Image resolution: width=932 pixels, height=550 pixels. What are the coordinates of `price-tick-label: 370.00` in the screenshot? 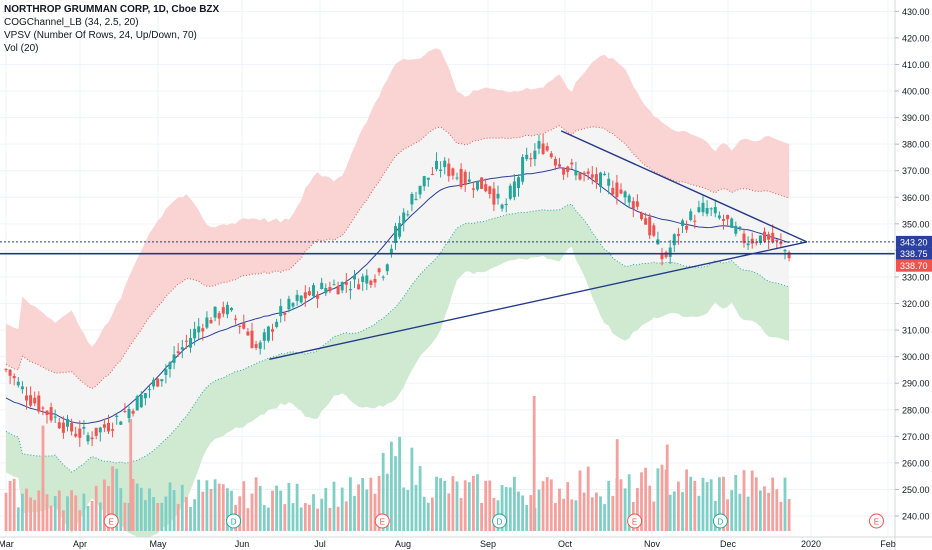 It's located at (916, 171).